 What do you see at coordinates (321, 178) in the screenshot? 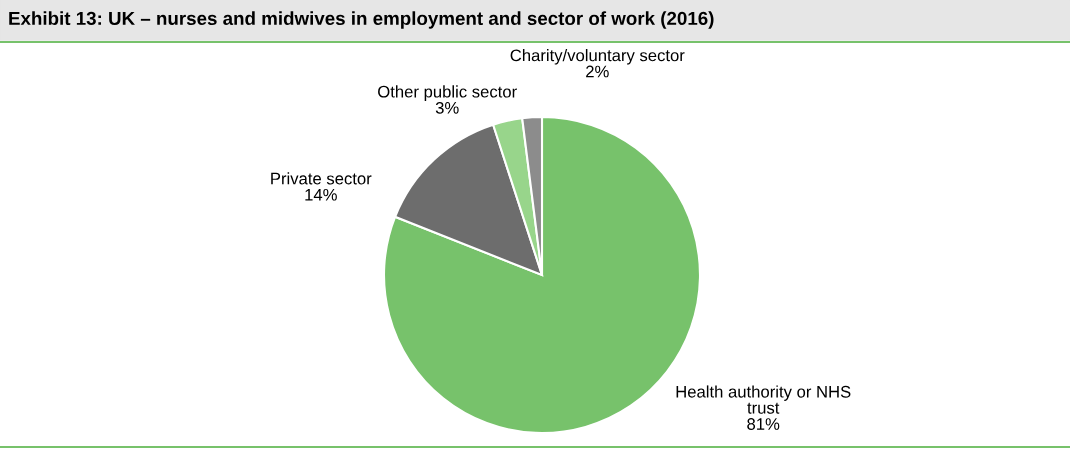
I see `slice-label: Private sector` at bounding box center [321, 178].